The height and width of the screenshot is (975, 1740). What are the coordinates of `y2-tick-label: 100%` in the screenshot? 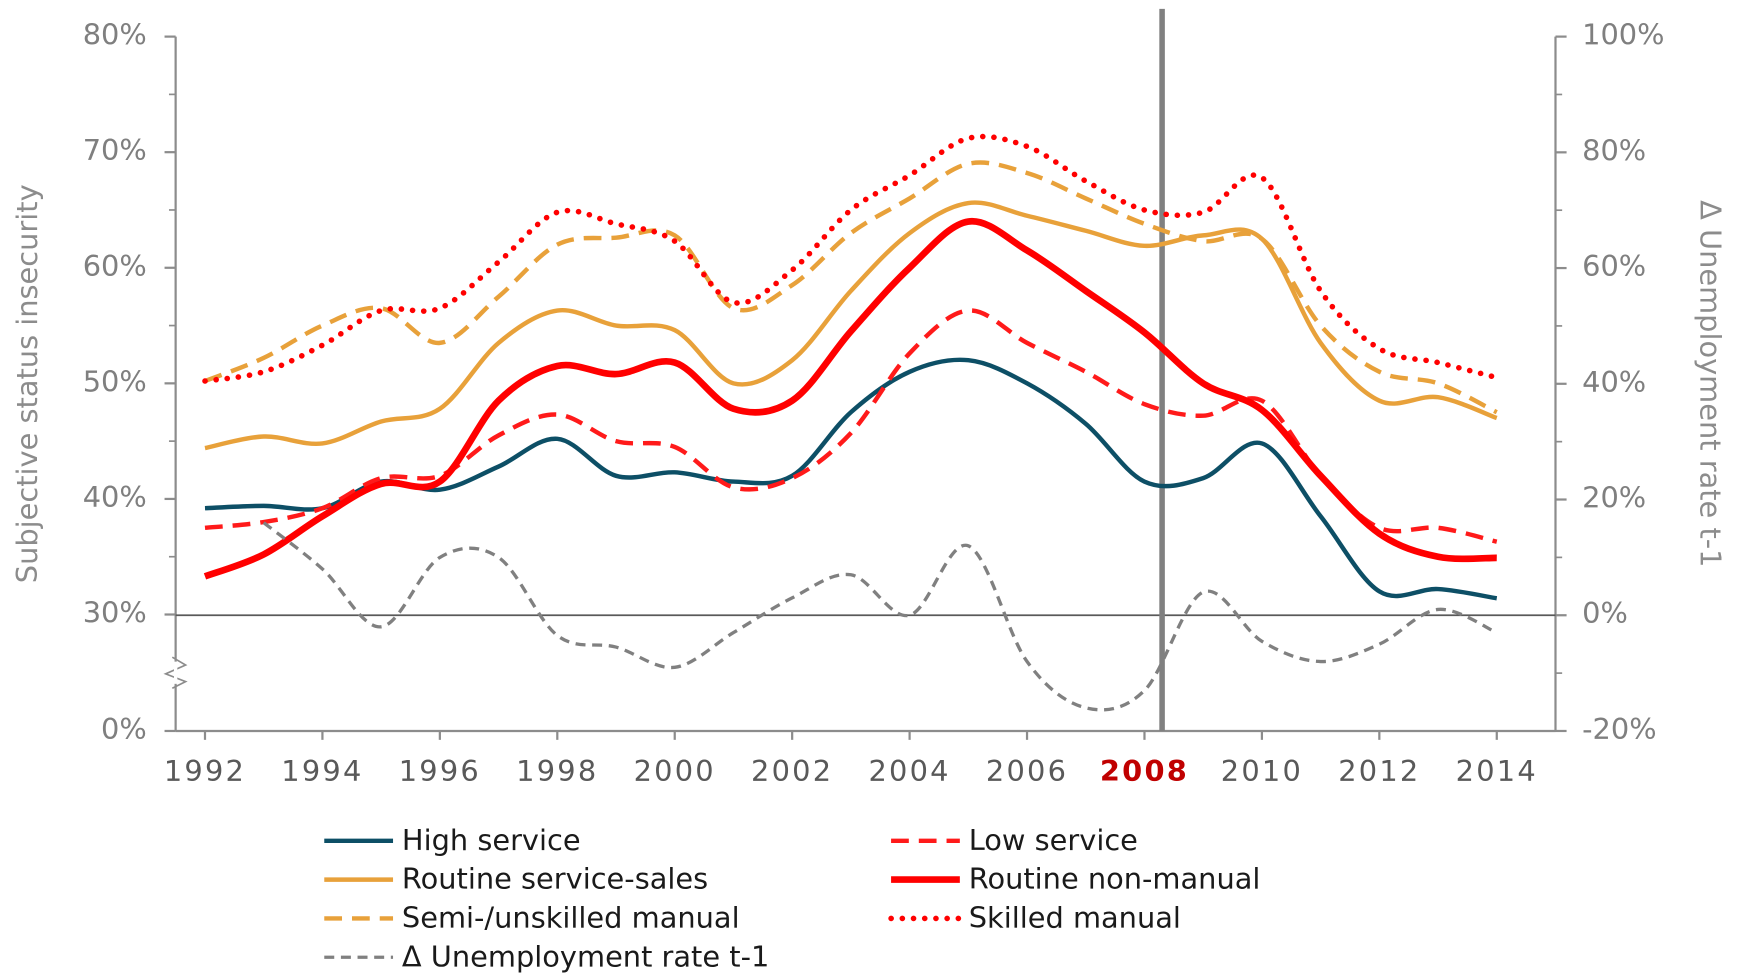 It's located at (1623, 35).